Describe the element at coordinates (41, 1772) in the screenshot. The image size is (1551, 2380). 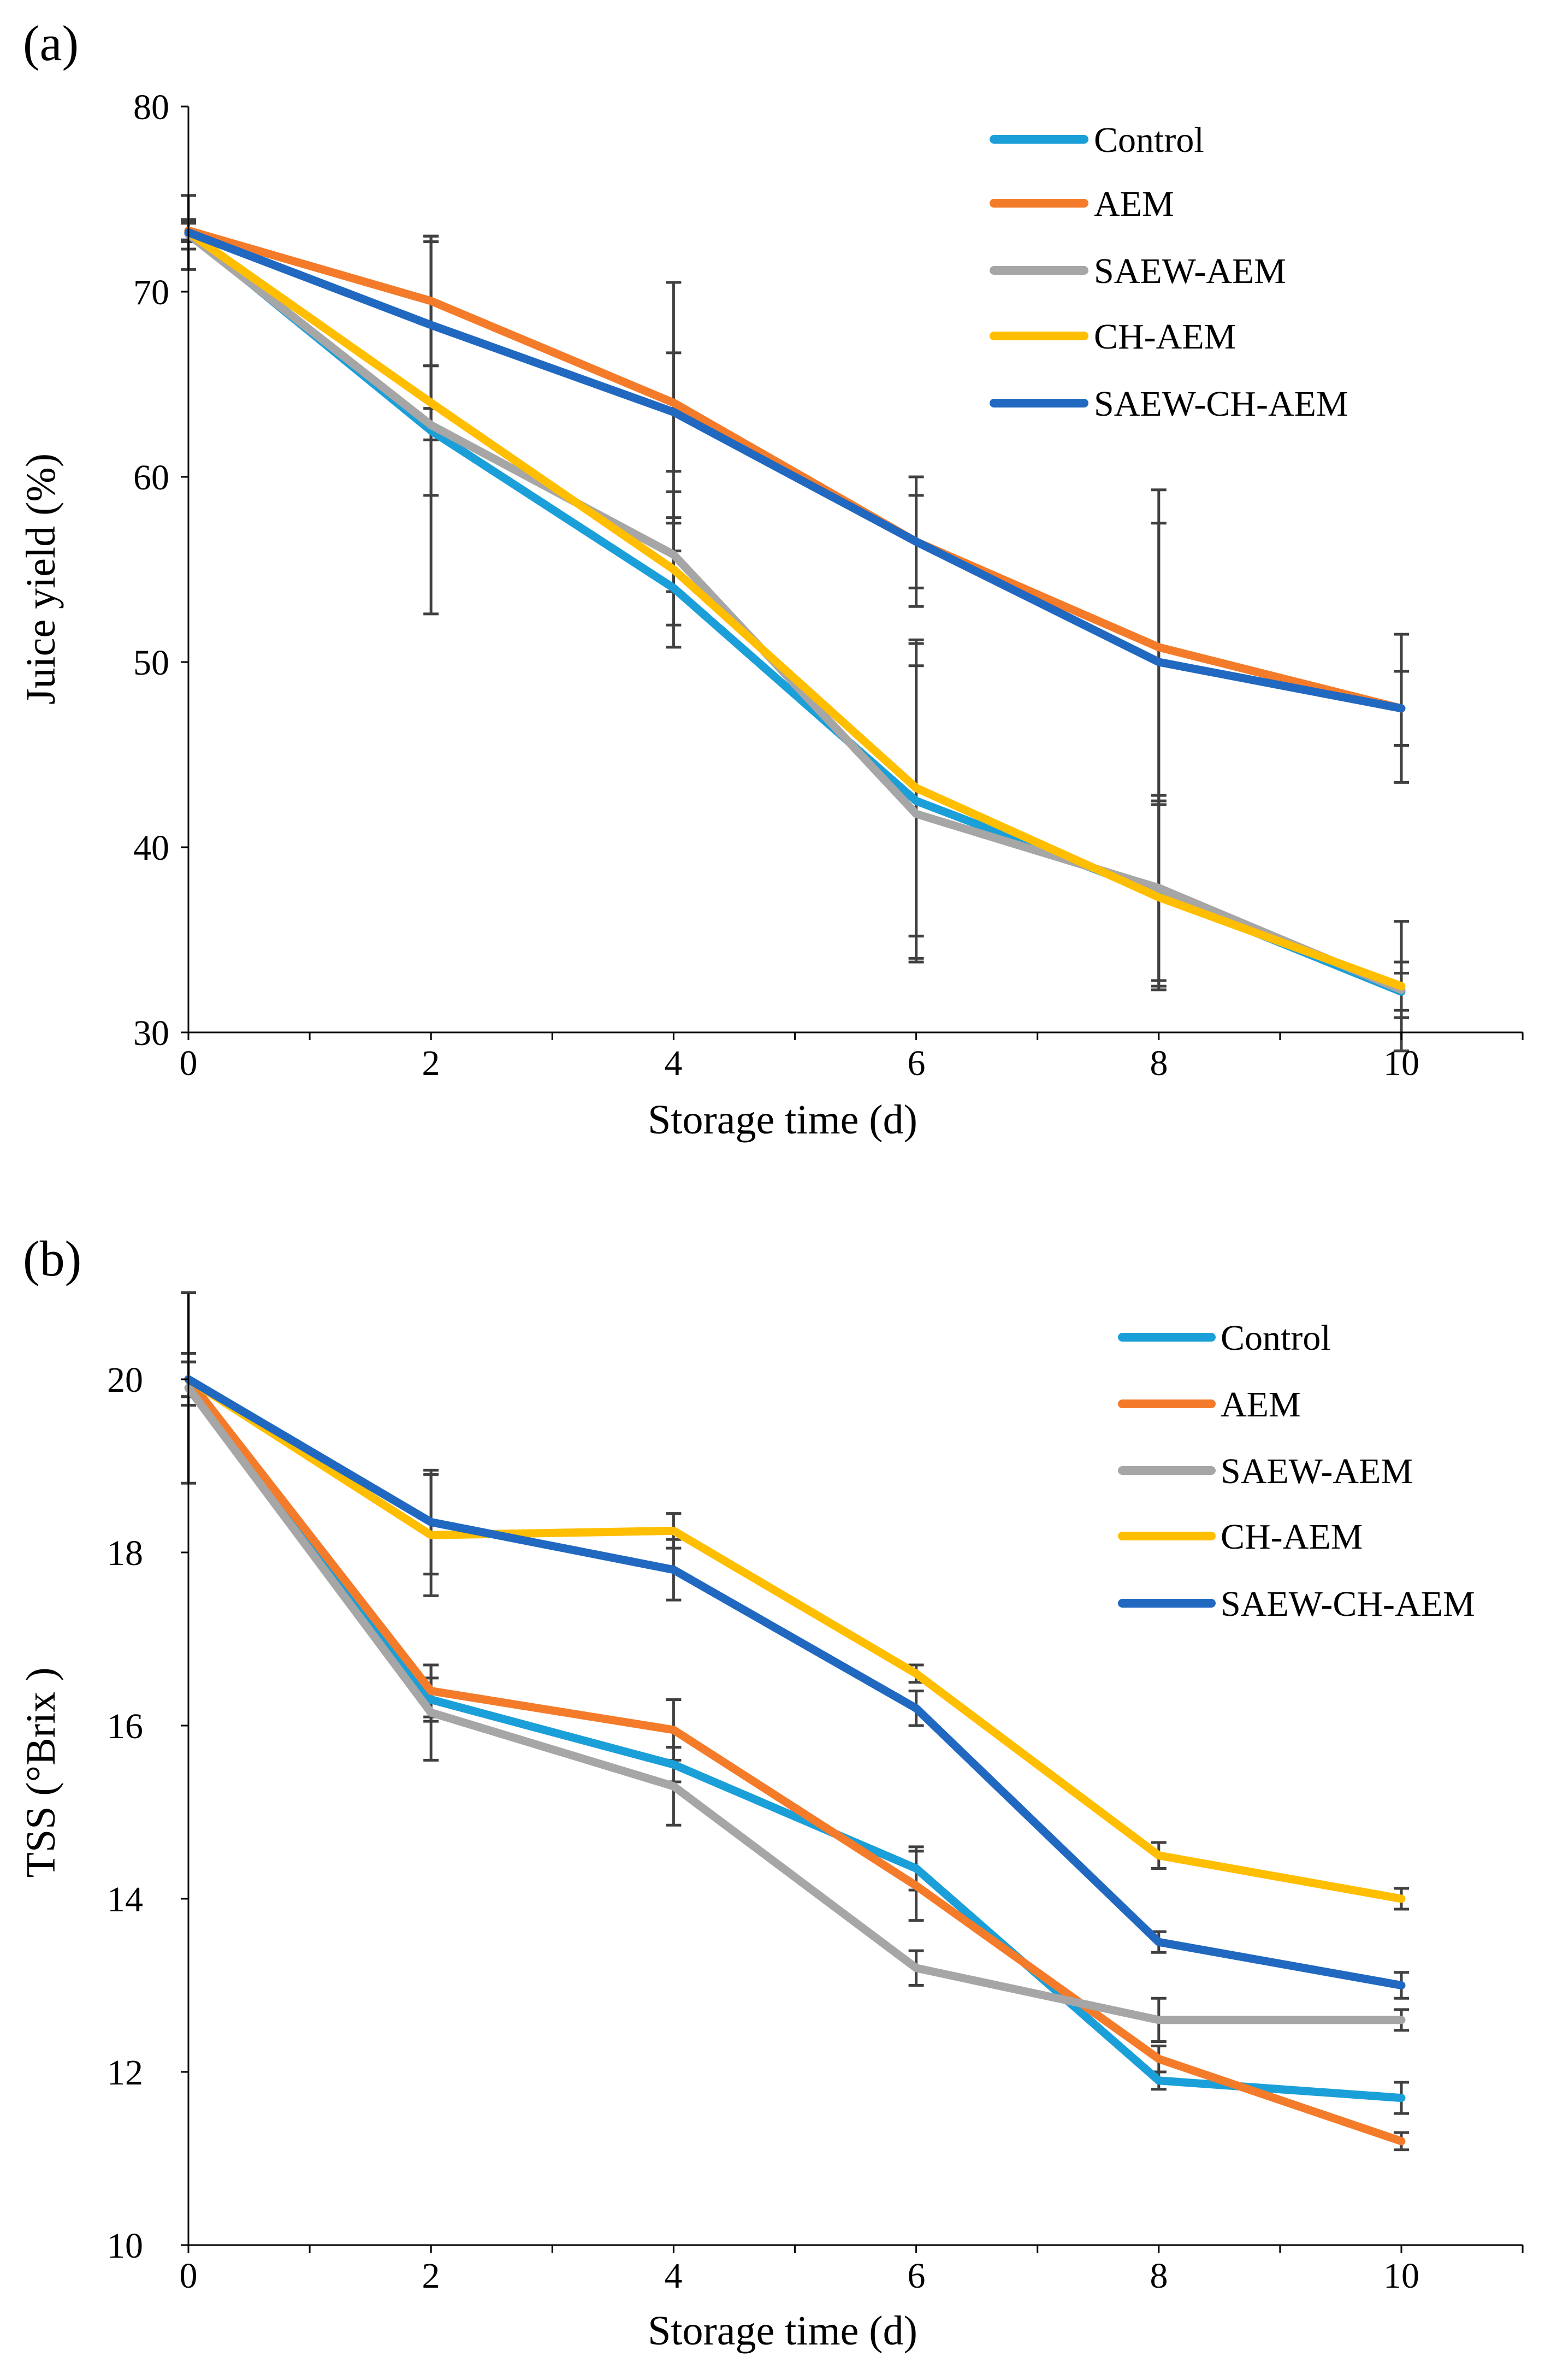
I see `panel-b-y-axis-title: TSS (°Brix )` at that location.